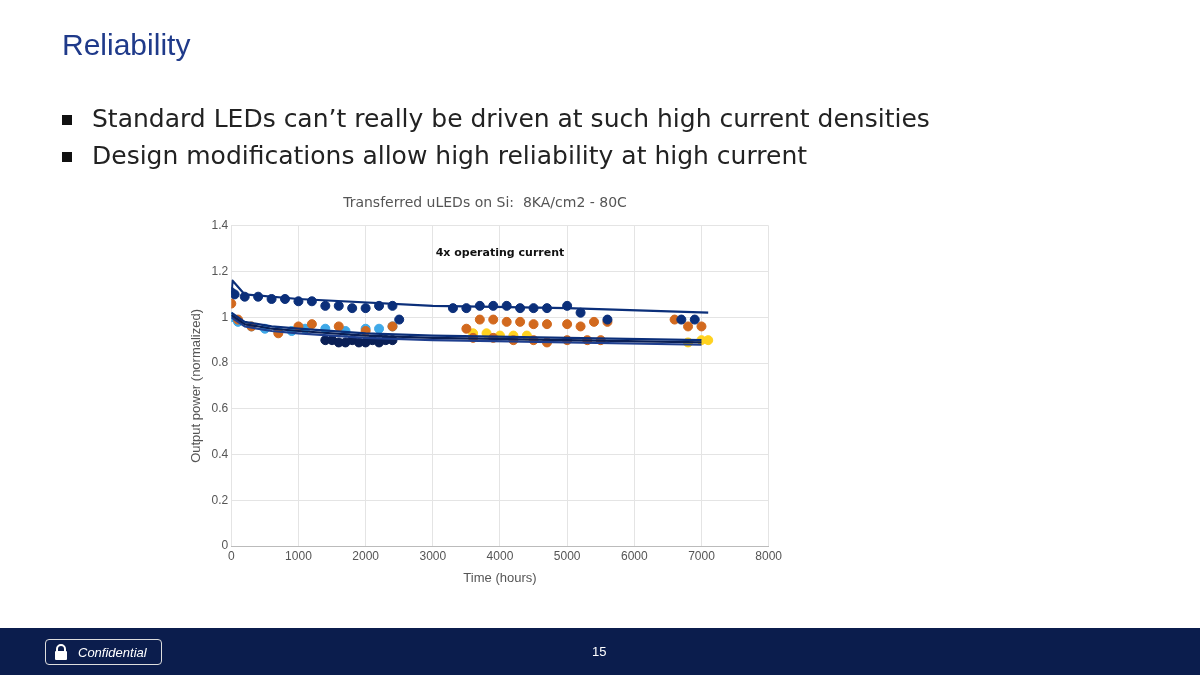 The image size is (1200, 675). I want to click on x-tick-label: 7000, so click(702, 555).